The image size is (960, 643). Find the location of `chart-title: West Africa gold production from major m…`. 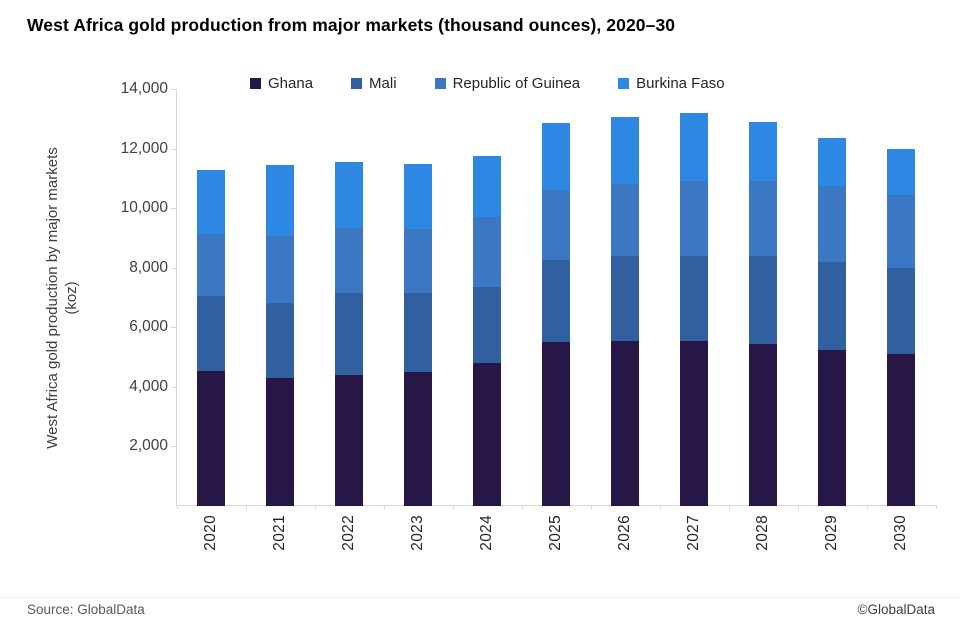

chart-title: West Africa gold production from major m… is located at coordinates (351, 25).